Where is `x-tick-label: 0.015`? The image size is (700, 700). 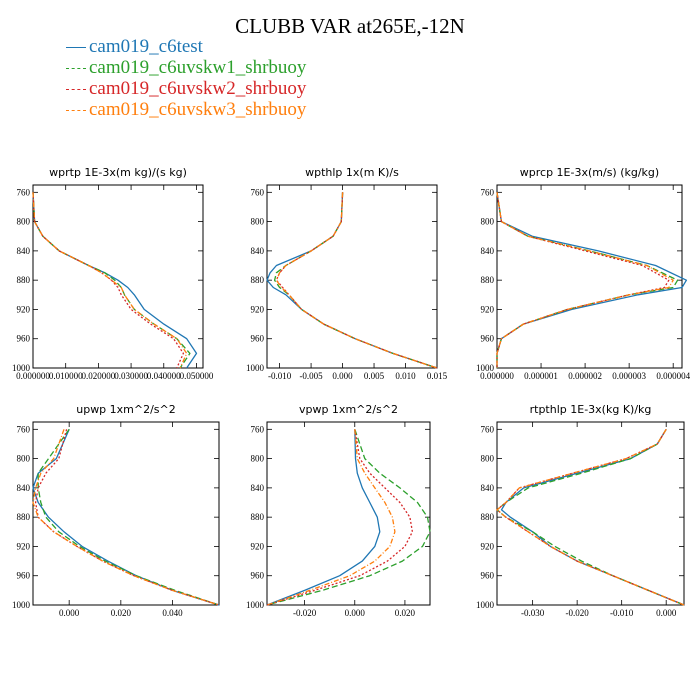 x-tick-label: 0.015 is located at coordinates (437, 376).